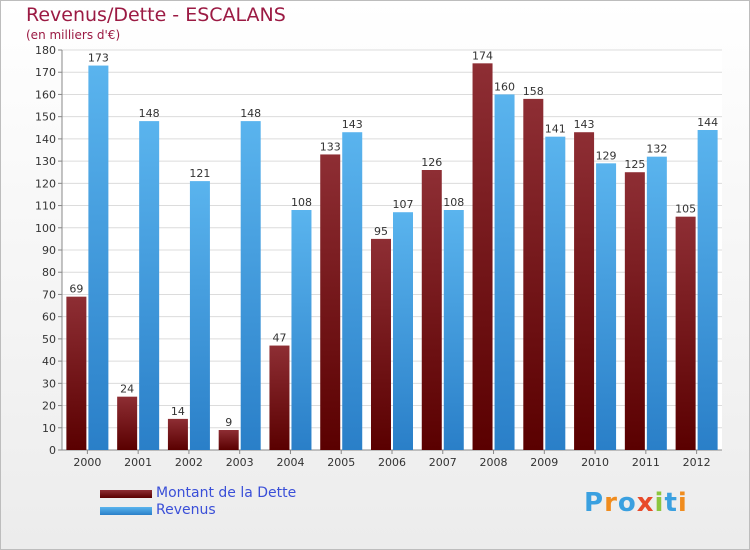 This screenshot has height=550, width=750. I want to click on y-tick-label: 40, so click(49, 361).